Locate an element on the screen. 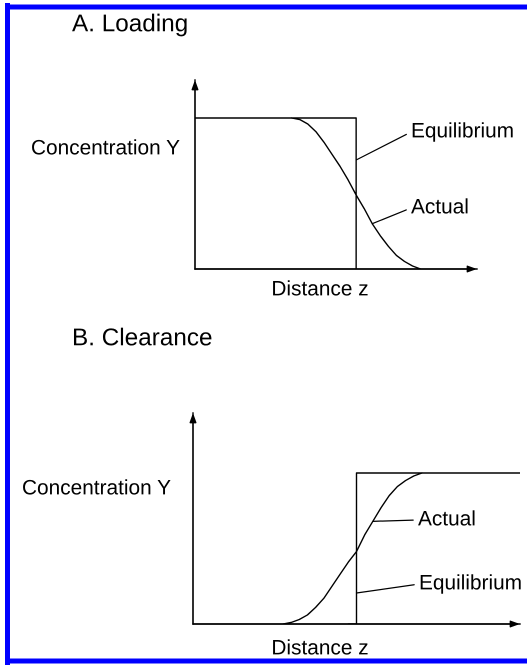  text: Equilibrium is located at coordinates (462, 132).